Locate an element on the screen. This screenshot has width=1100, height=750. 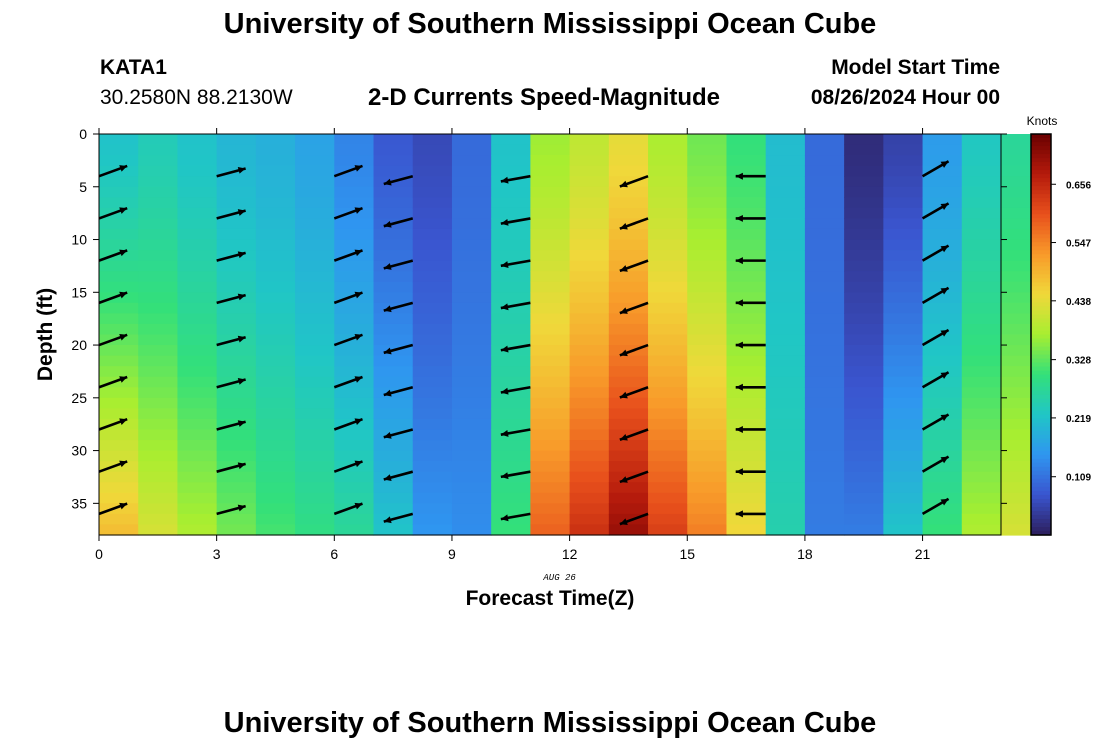
x-tick-label: 12 is located at coordinates (570, 554).